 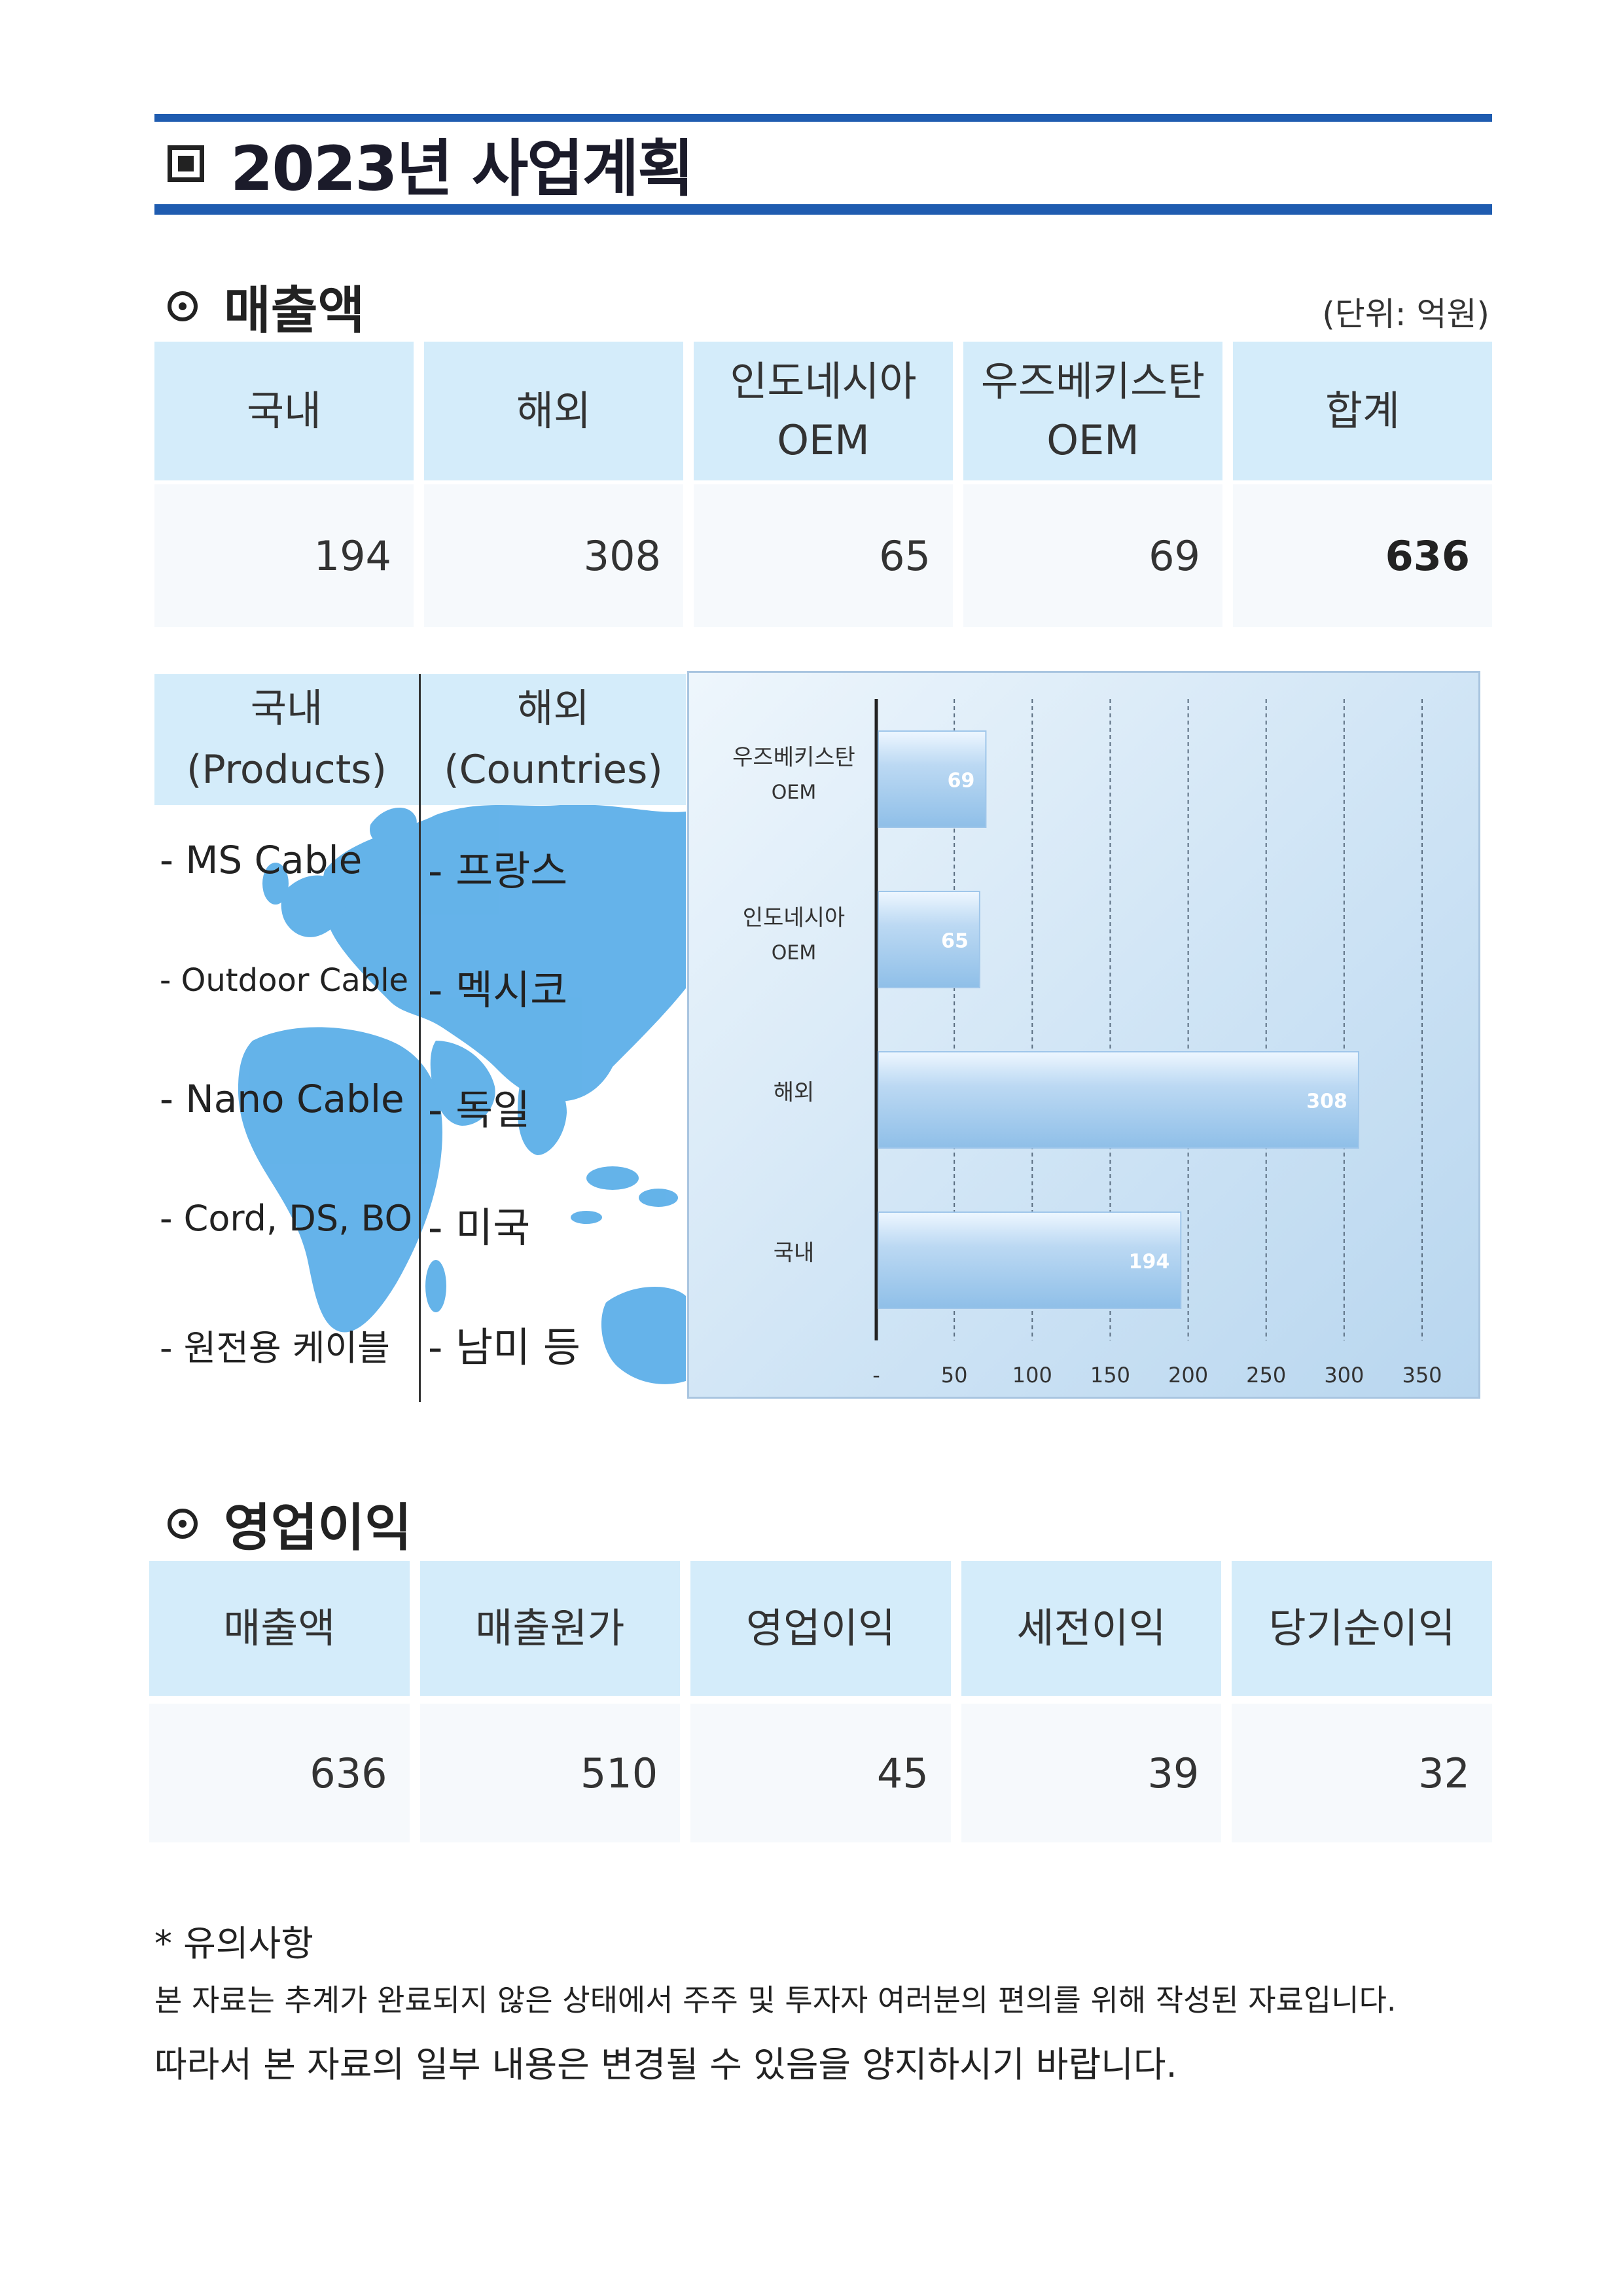 I want to click on profit-value-pretax: 39, so click(x=1091, y=1773).